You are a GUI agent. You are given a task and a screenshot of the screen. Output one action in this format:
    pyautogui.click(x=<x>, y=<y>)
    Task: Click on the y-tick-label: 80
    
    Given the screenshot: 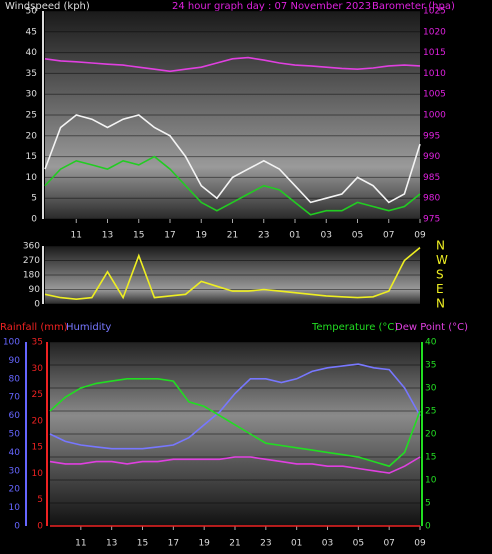 What is the action you would take?
    pyautogui.click(x=15, y=379)
    